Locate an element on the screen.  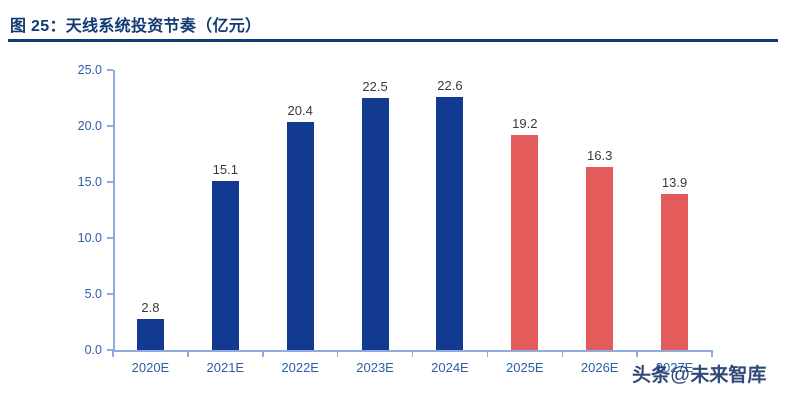
bar-2024E is located at coordinates (450, 223).